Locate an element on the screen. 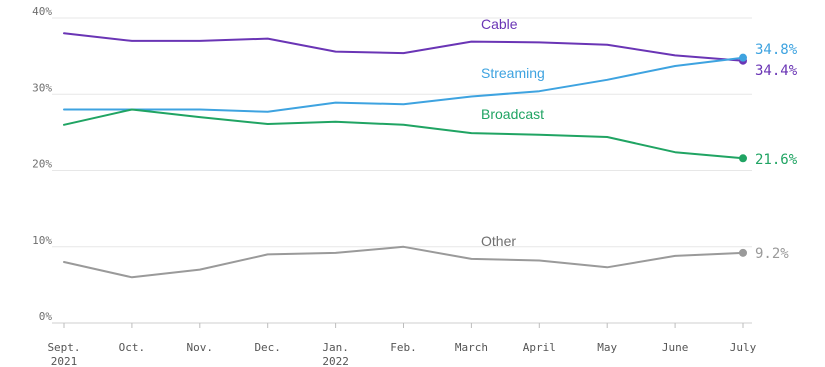 This screenshot has width=825, height=367. x-tick-label: May is located at coordinates (607, 347).